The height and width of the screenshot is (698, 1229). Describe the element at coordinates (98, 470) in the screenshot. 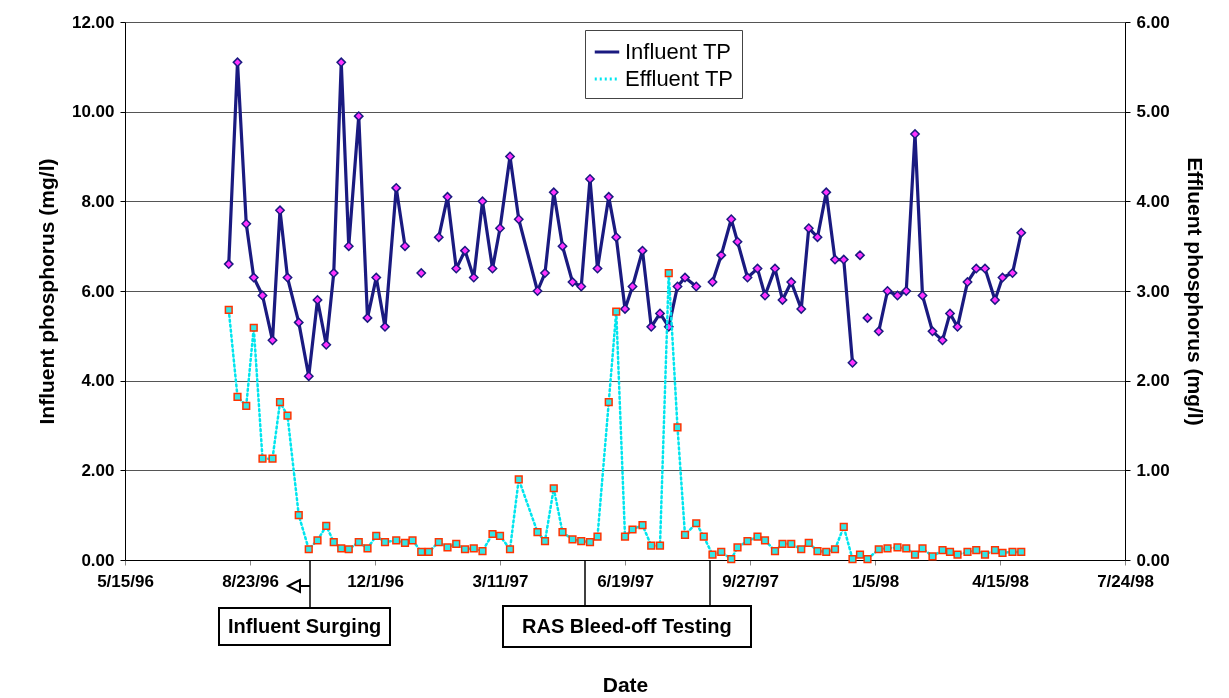

I see `y-tick-label: 2.00` at that location.